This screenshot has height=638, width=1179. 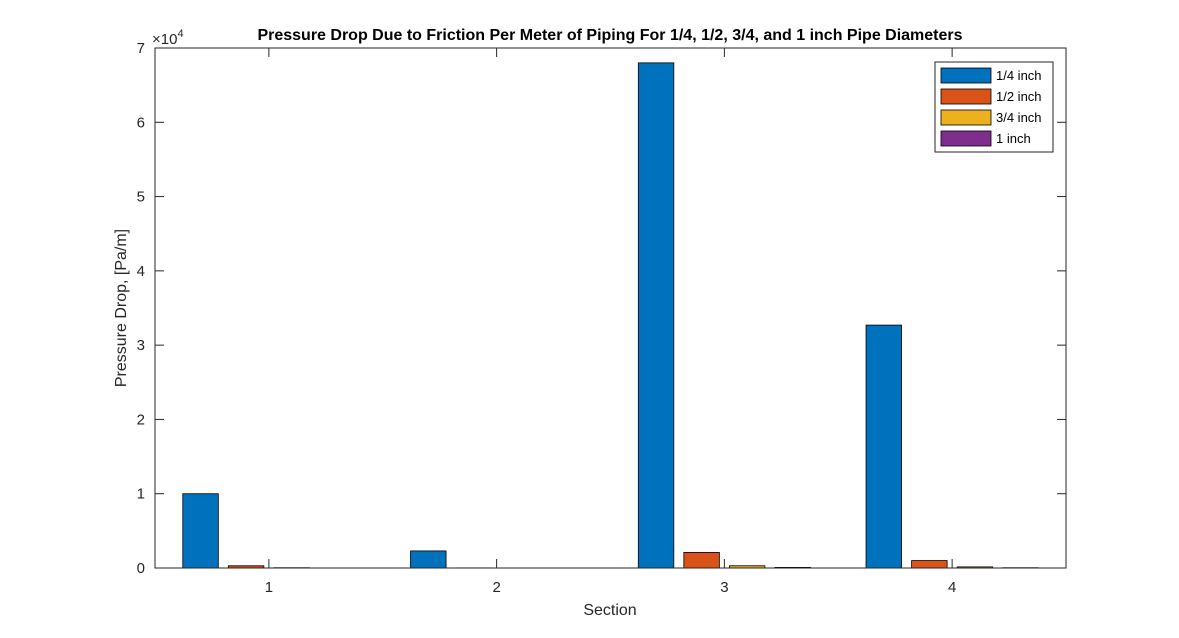 What do you see at coordinates (952, 587) in the screenshot?
I see `x-tick-label: 4` at bounding box center [952, 587].